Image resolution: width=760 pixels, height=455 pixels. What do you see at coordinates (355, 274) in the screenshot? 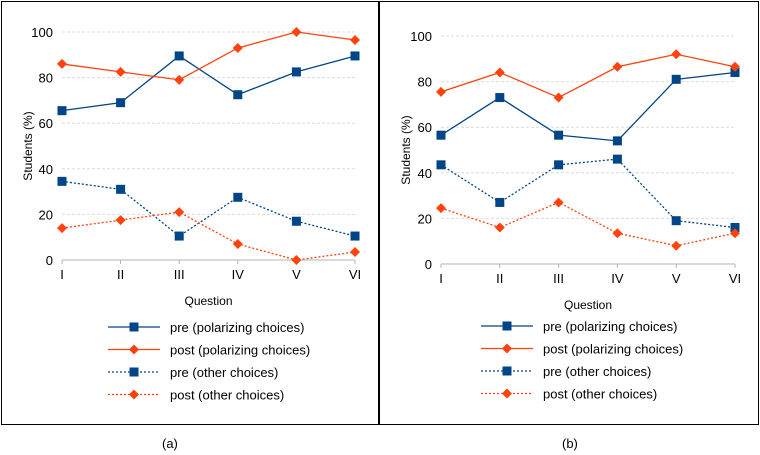
I see `x-tick-label: VI` at bounding box center [355, 274].